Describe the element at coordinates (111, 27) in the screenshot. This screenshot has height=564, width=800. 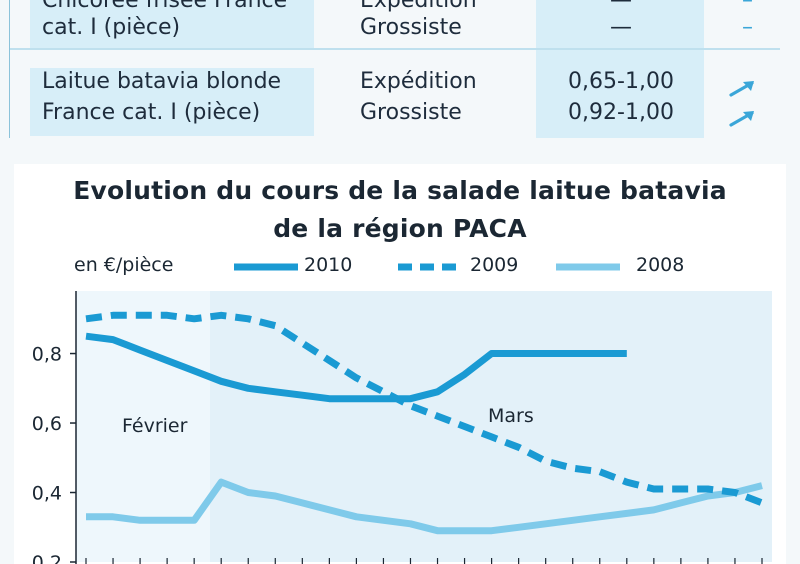
I see `product-name: cat. I (pièce)` at that location.